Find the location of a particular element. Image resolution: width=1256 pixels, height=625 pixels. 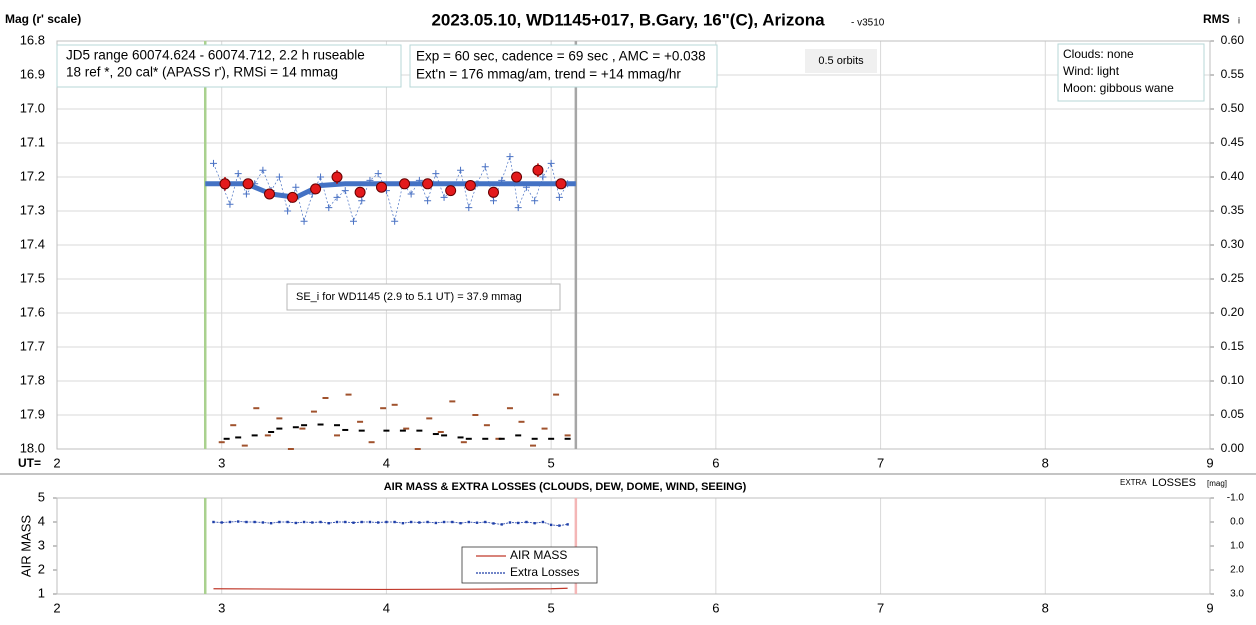

x-tick-label: 6 is located at coordinates (715, 607).